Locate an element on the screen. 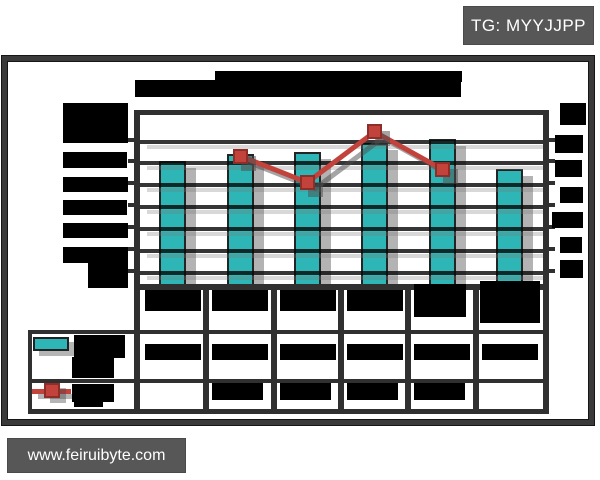 The image size is (600, 480). plot-border-left is located at coordinates (137, 261).